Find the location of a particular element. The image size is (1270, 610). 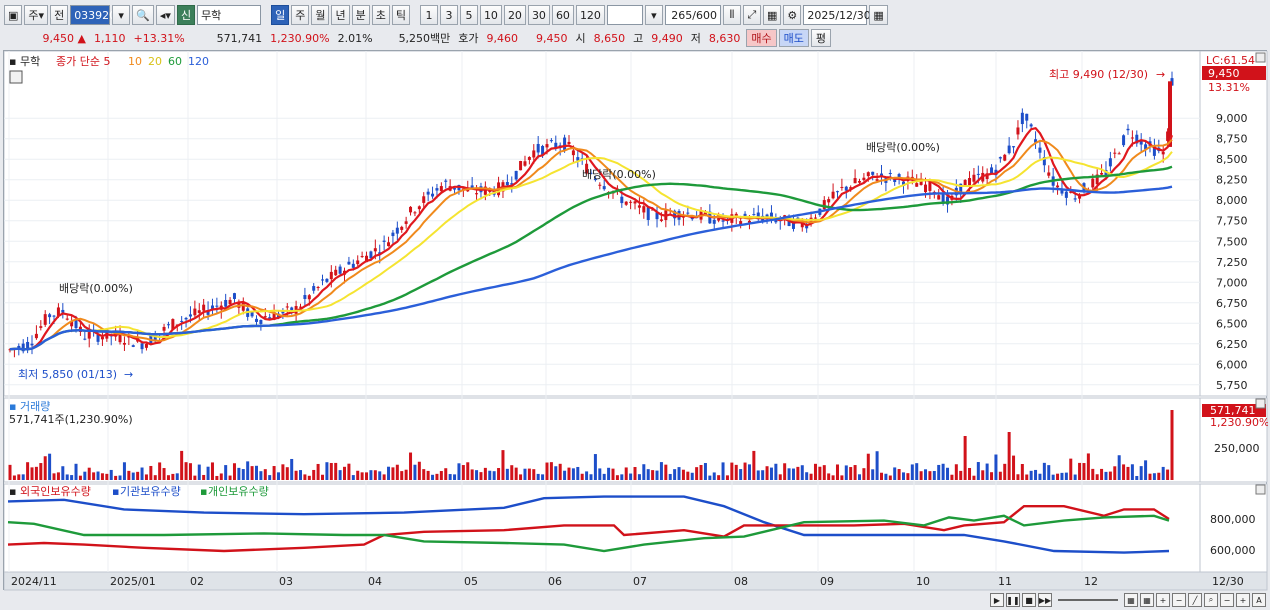

volume-collapse-icon is located at coordinates (1260, 403).